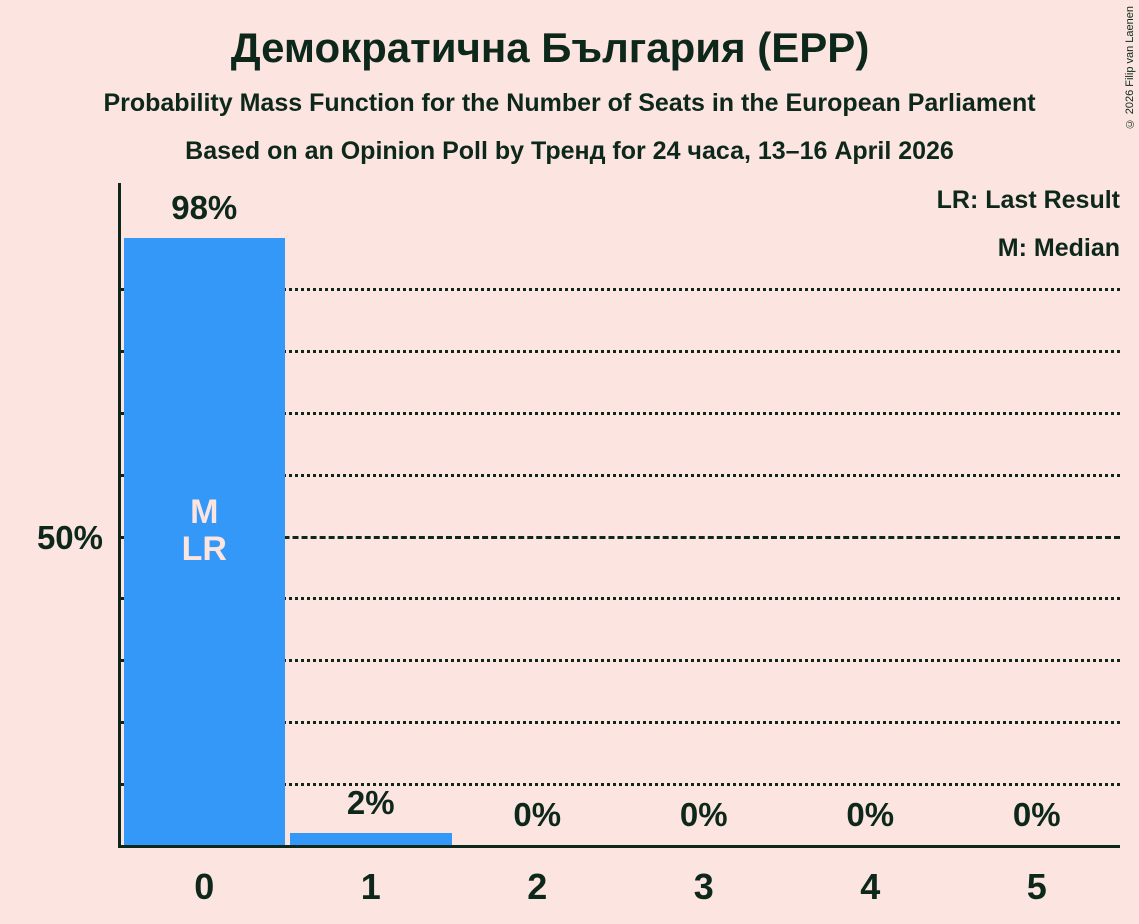 The width and height of the screenshot is (1139, 924). I want to click on value-label-seats-4: 0%, so click(870, 814).